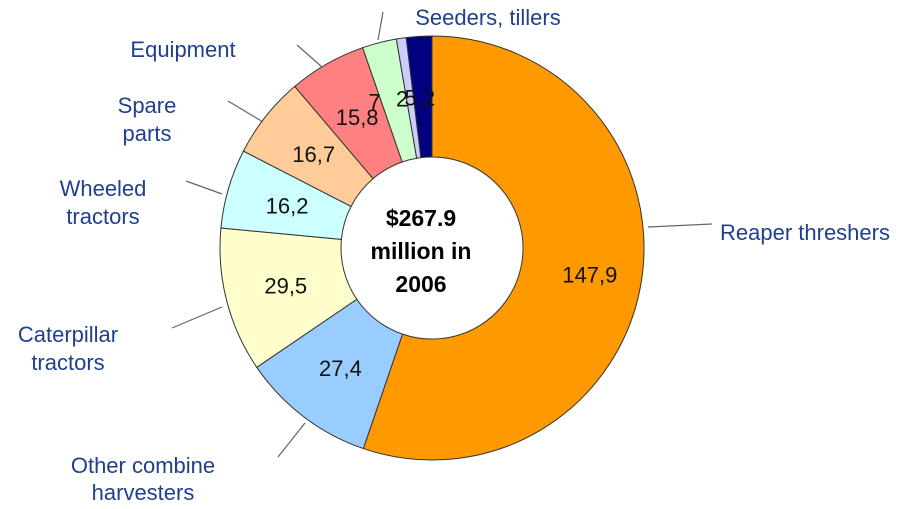 The height and width of the screenshot is (509, 918). I want to click on slice-seeders-tillers, so click(419, 97).